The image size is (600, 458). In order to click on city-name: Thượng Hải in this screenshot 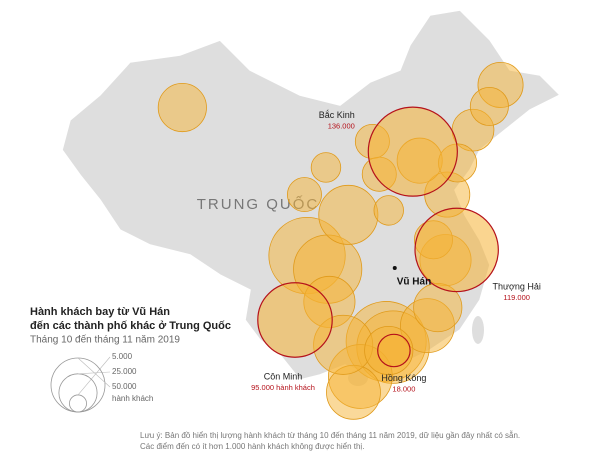, I will do `click(516, 286)`.